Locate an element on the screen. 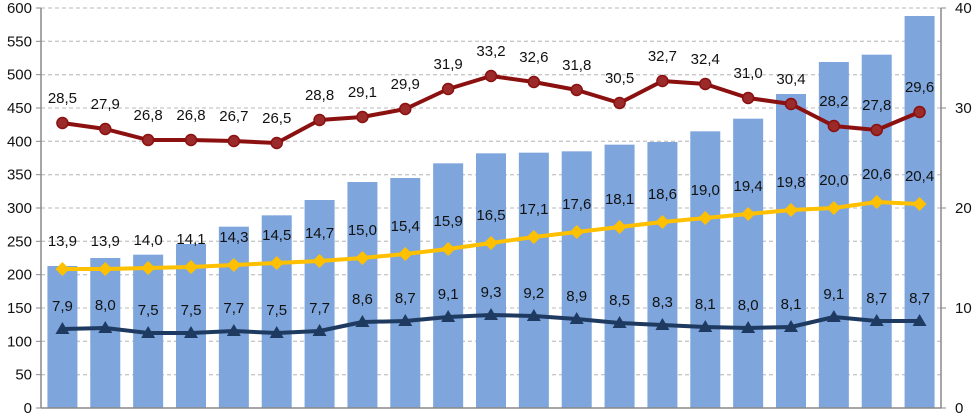  data-label: 27,8 is located at coordinates (876, 105).